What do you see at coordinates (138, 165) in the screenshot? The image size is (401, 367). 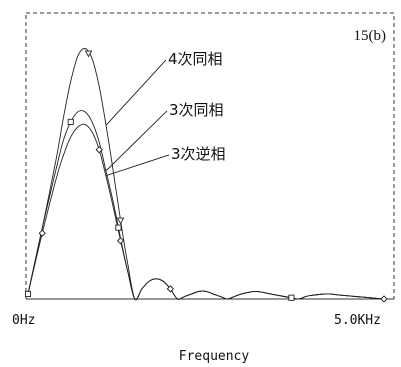 I see `leader-line-3rd-anti-phase` at bounding box center [138, 165].